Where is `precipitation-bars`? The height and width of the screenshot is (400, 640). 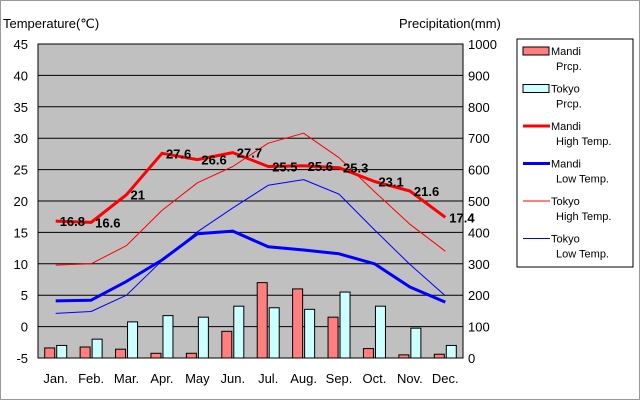 precipitation-bars is located at coordinates (250, 320).